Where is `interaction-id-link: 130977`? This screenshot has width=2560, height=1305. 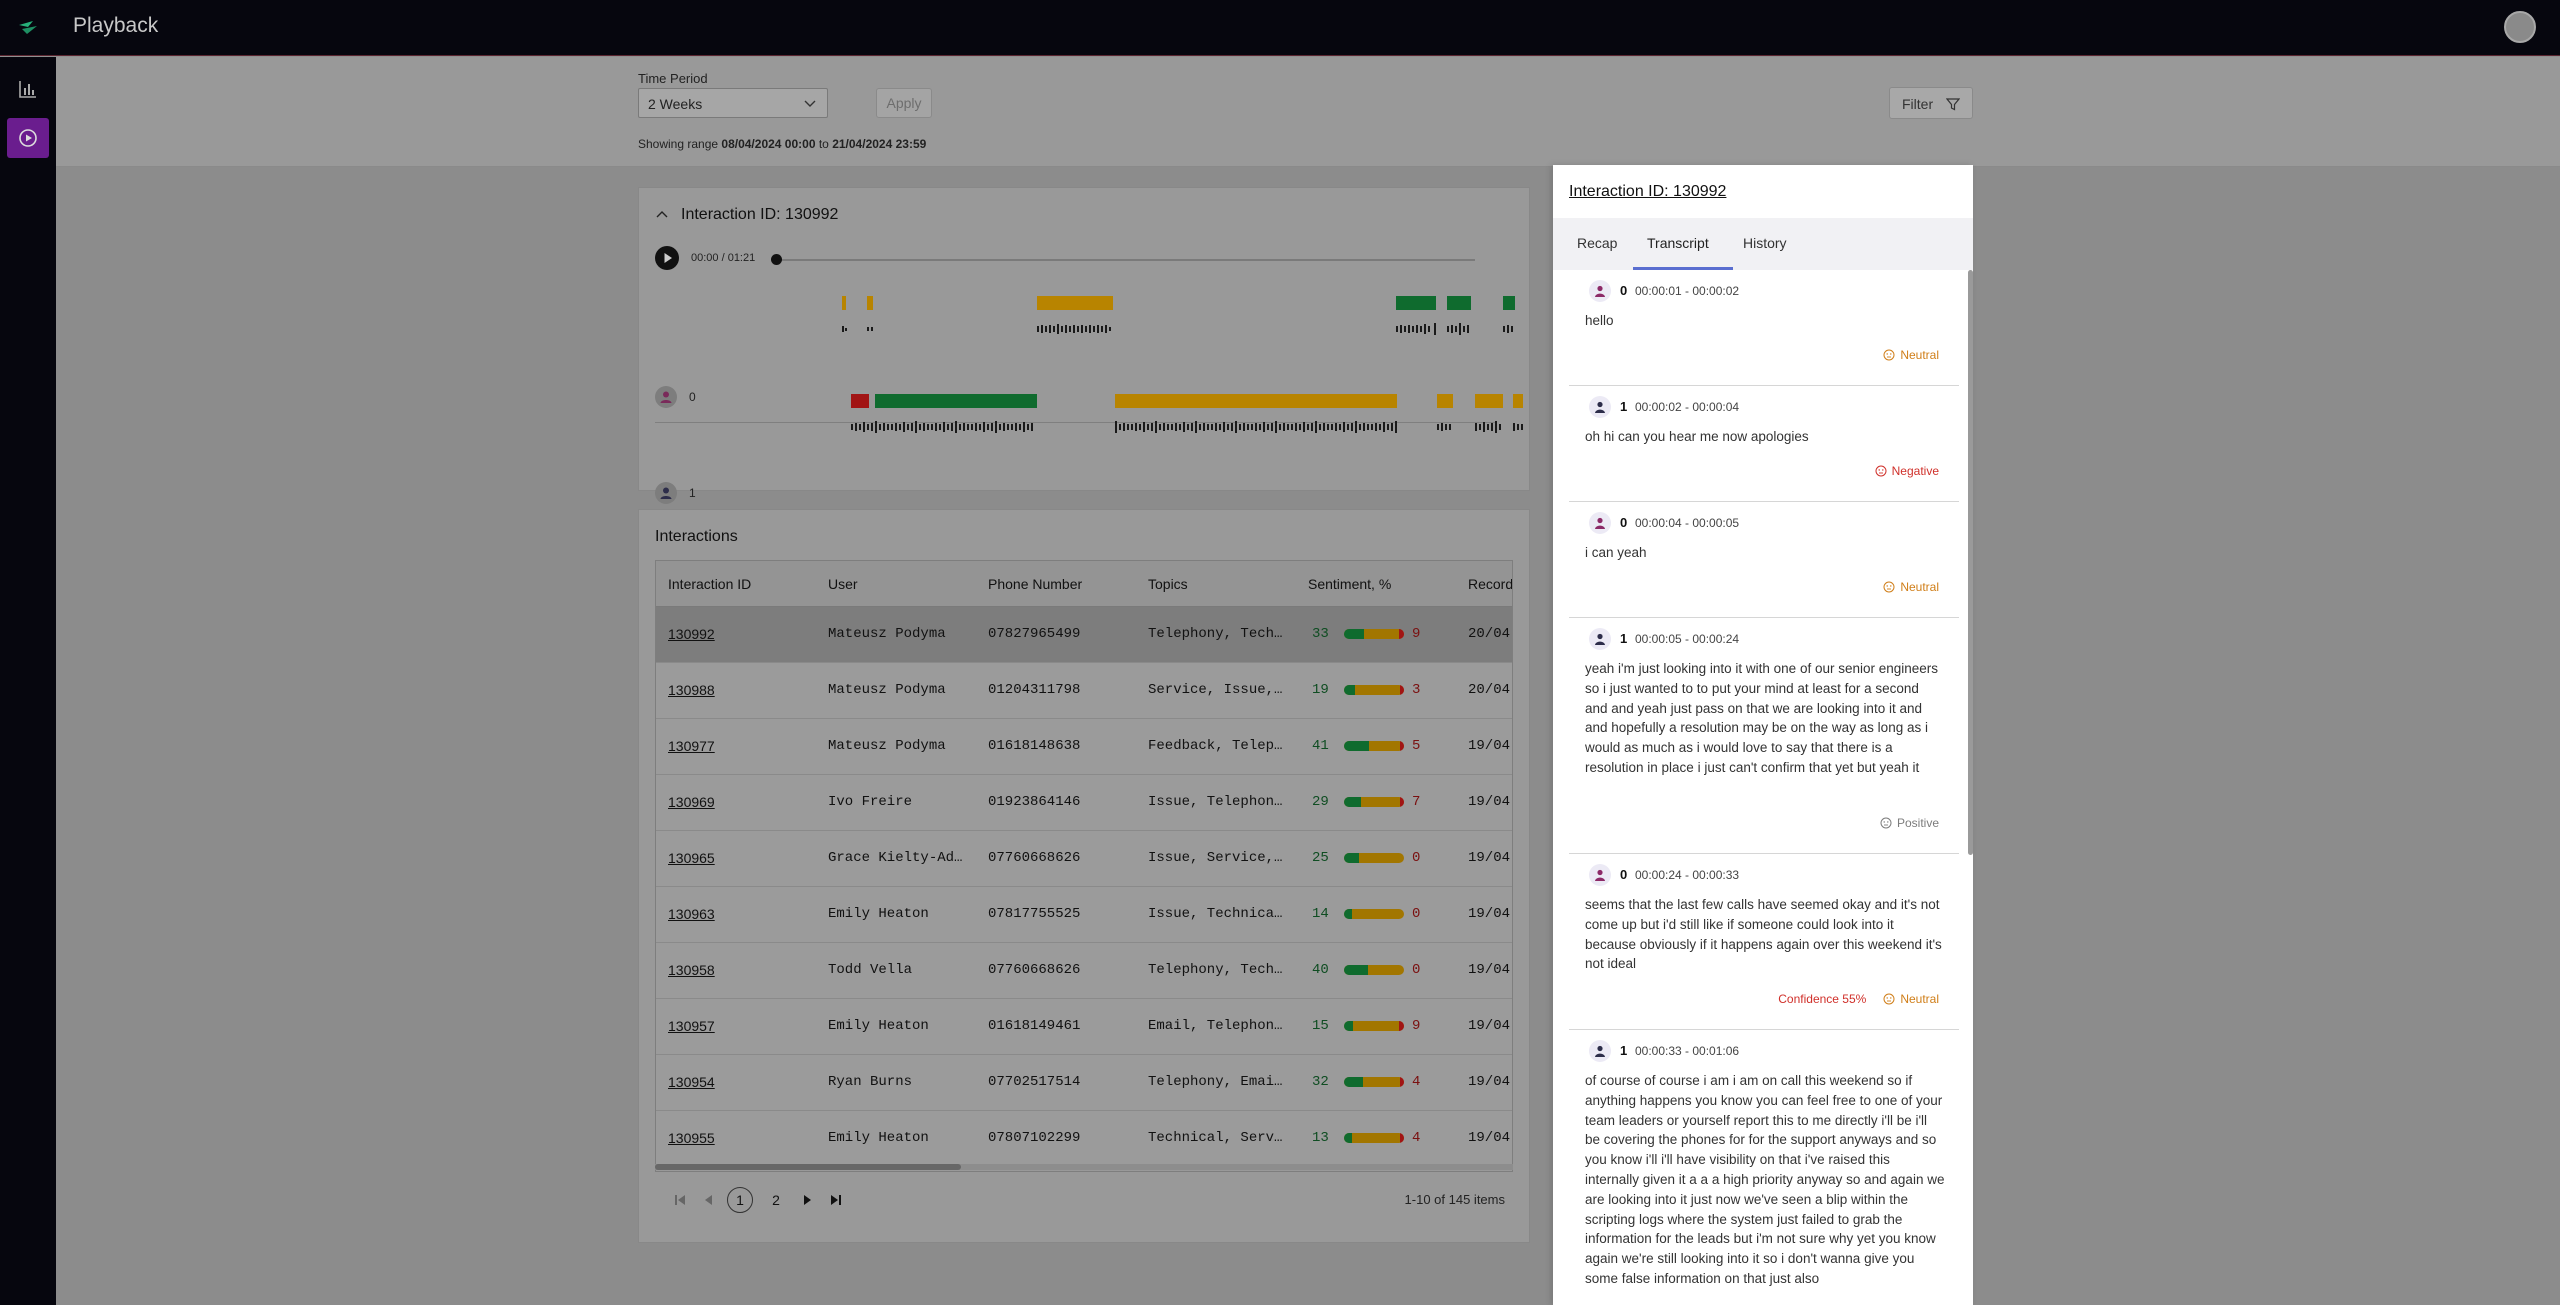
interaction-id-link: 130977 is located at coordinates (691, 746).